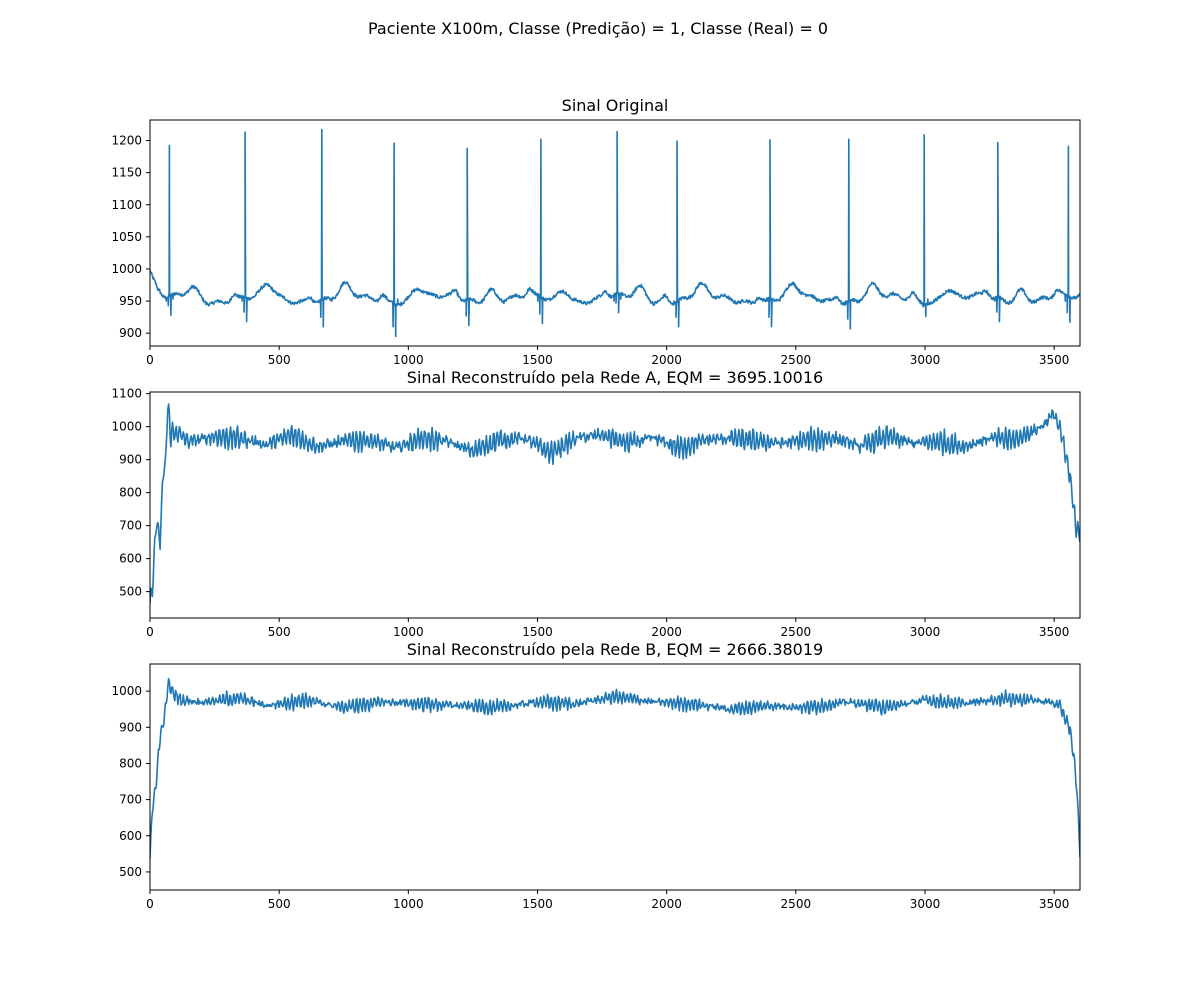 The image size is (1200, 1000). I want to click on panel-title-original: Sinal Original, so click(615, 105).